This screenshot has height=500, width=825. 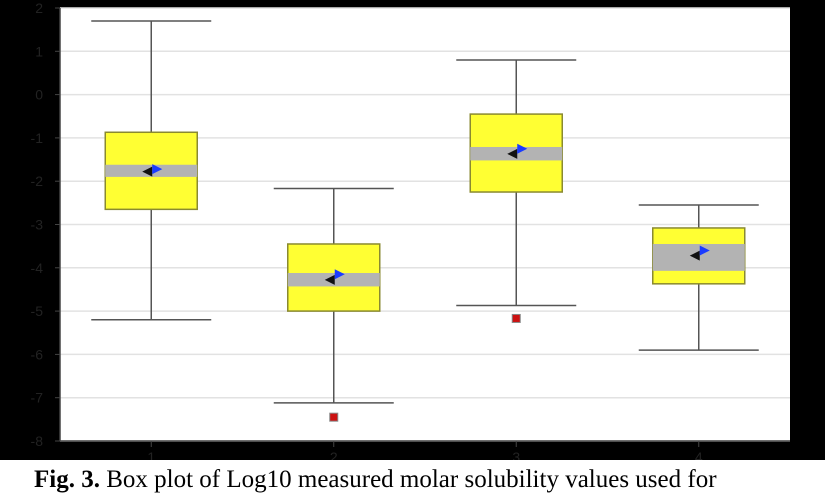 I want to click on x-tick-label: 2, so click(x=334, y=454).